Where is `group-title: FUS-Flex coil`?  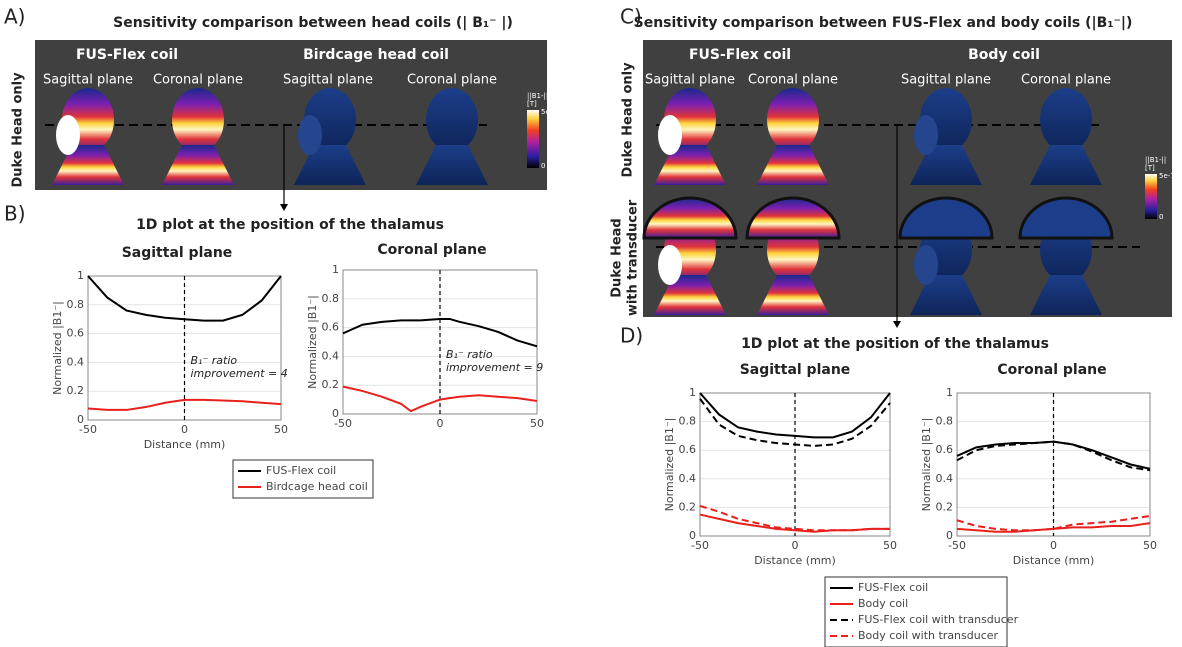
group-title: FUS-Flex coil is located at coordinates (127, 55).